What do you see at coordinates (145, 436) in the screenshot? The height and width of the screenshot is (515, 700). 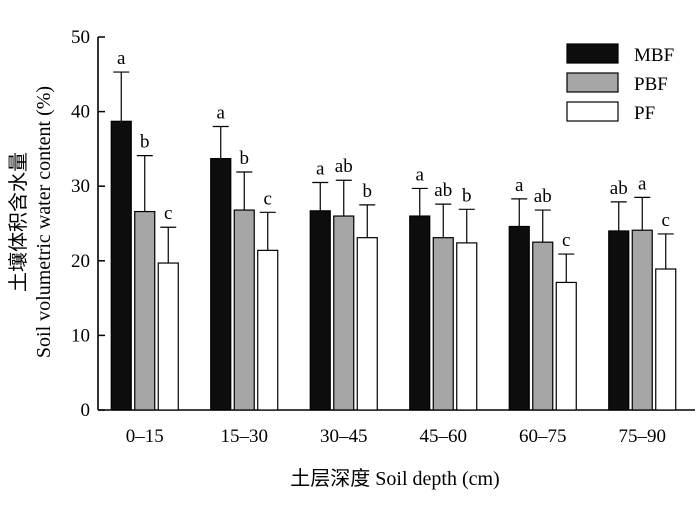 I see `x-tick-label: 0–15` at bounding box center [145, 436].